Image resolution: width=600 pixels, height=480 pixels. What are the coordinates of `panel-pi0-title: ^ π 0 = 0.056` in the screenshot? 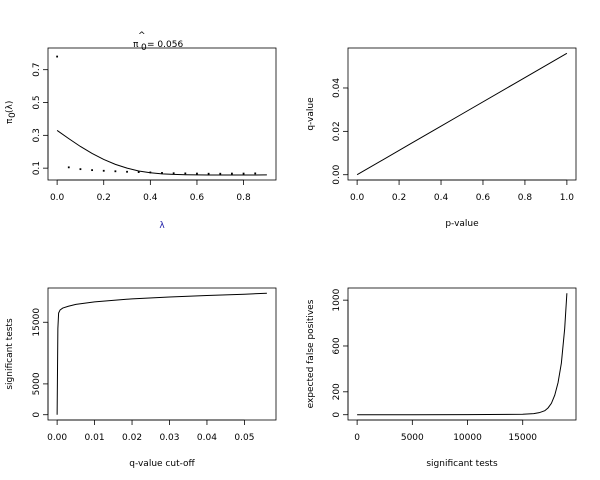 It's located at (158, 42).